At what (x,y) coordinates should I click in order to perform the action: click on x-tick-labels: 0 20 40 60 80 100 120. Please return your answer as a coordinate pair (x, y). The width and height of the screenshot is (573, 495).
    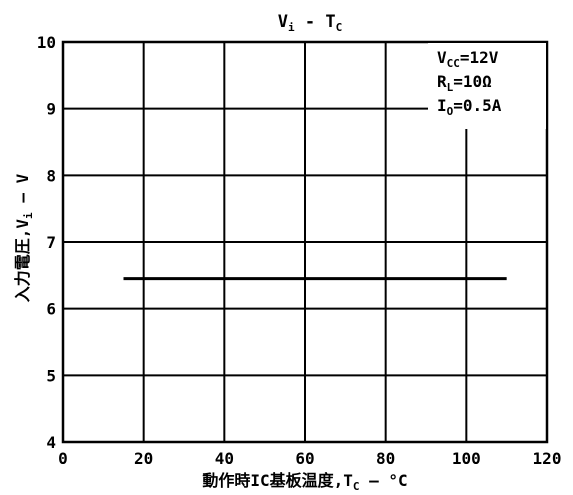
    Looking at the image, I should click on (309, 458).